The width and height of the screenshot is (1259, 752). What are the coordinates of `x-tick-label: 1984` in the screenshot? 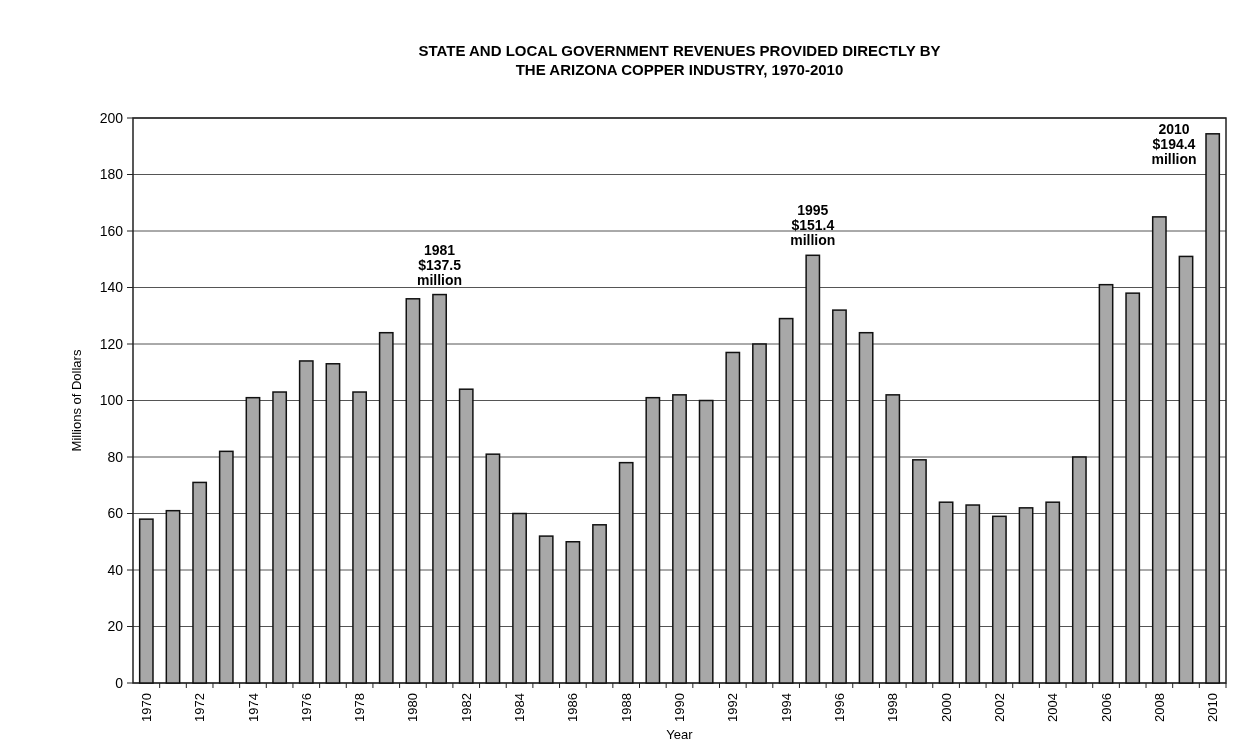 It's located at (520, 707).